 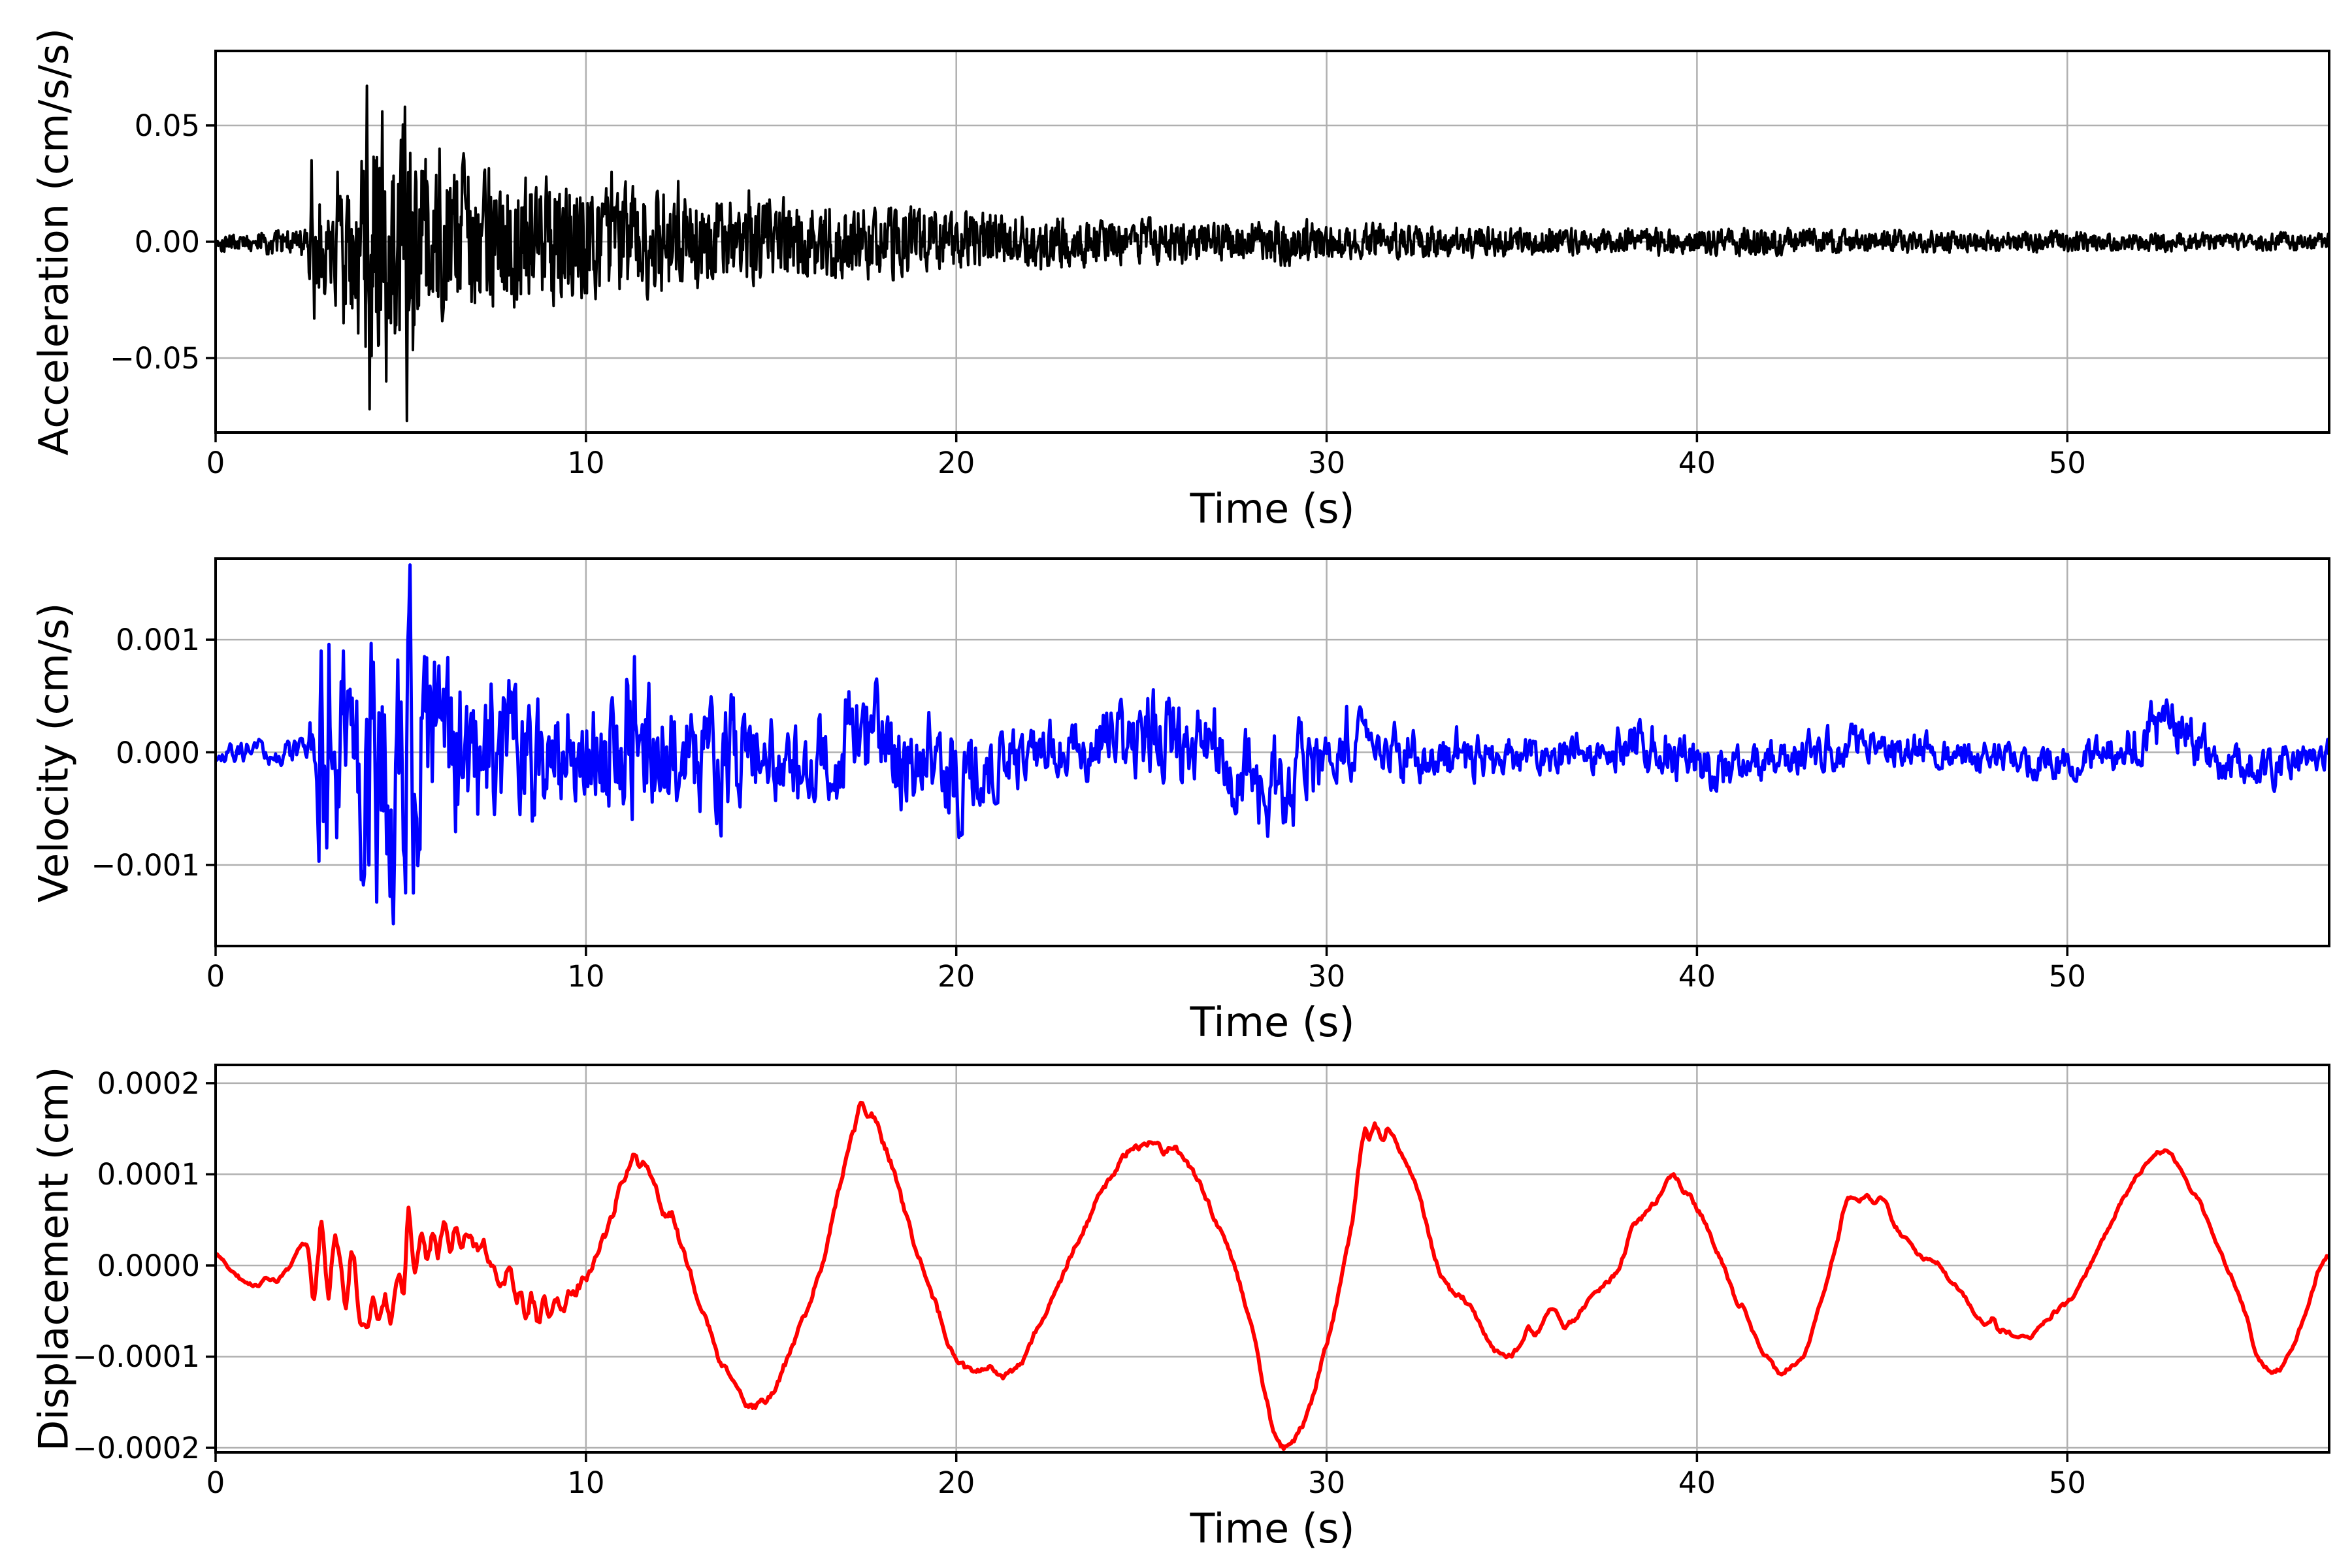 What do you see at coordinates (148, 1265) in the screenshot?
I see `displacement-y-tick-label: 0.0000` at bounding box center [148, 1265].